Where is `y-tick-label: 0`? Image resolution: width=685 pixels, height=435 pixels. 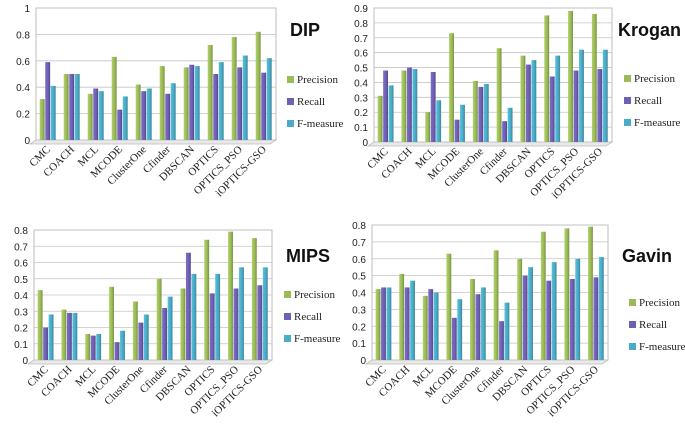 y-tick-label: 0 is located at coordinates (27, 141).